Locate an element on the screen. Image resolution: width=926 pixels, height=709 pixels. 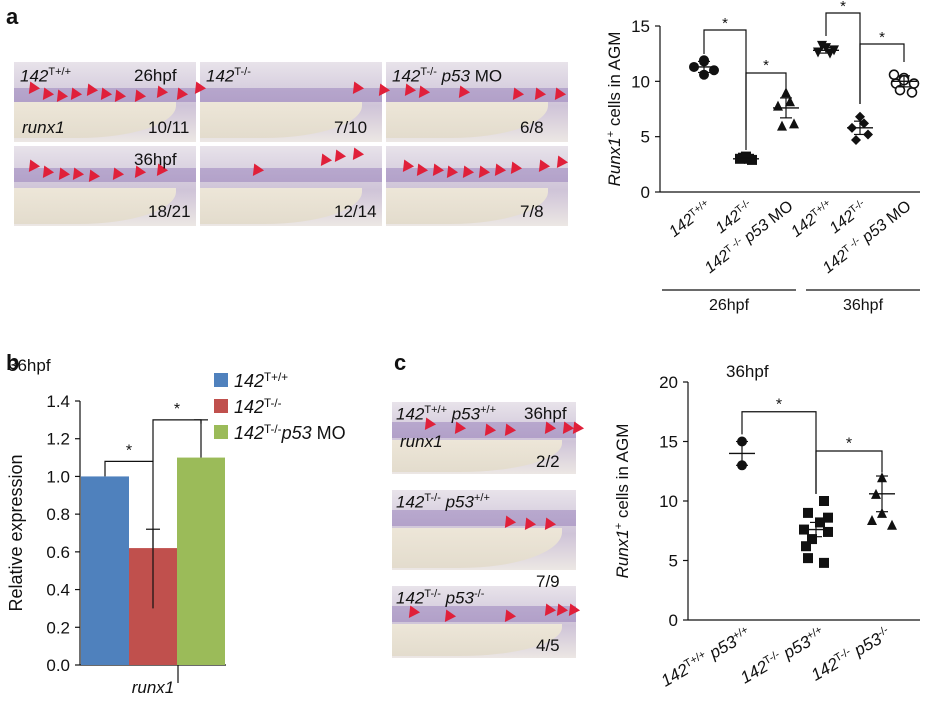
panel-letter-b: b is located at coordinates (13, 362).